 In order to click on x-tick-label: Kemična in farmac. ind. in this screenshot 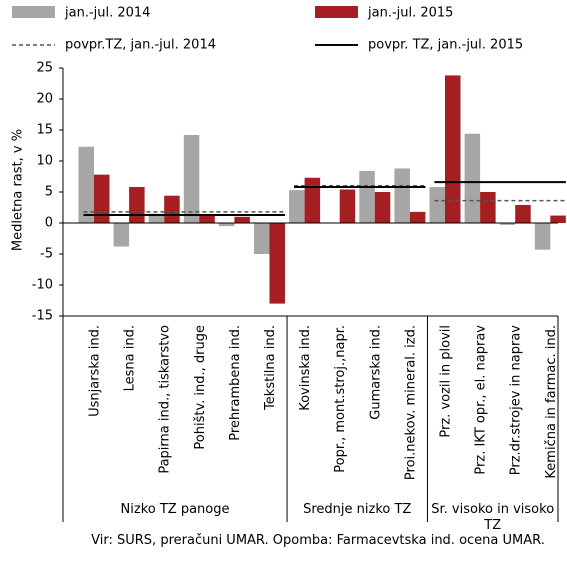, I will do `click(551, 402)`.